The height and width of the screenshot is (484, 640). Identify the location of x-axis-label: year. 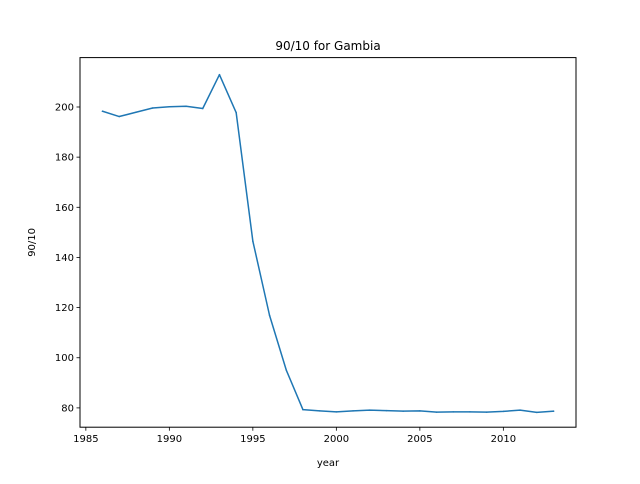
(328, 463).